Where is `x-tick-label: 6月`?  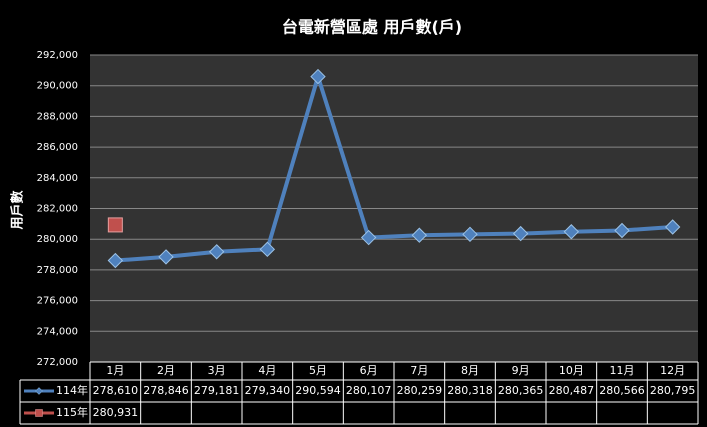 x-tick-label: 6月 is located at coordinates (369, 370).